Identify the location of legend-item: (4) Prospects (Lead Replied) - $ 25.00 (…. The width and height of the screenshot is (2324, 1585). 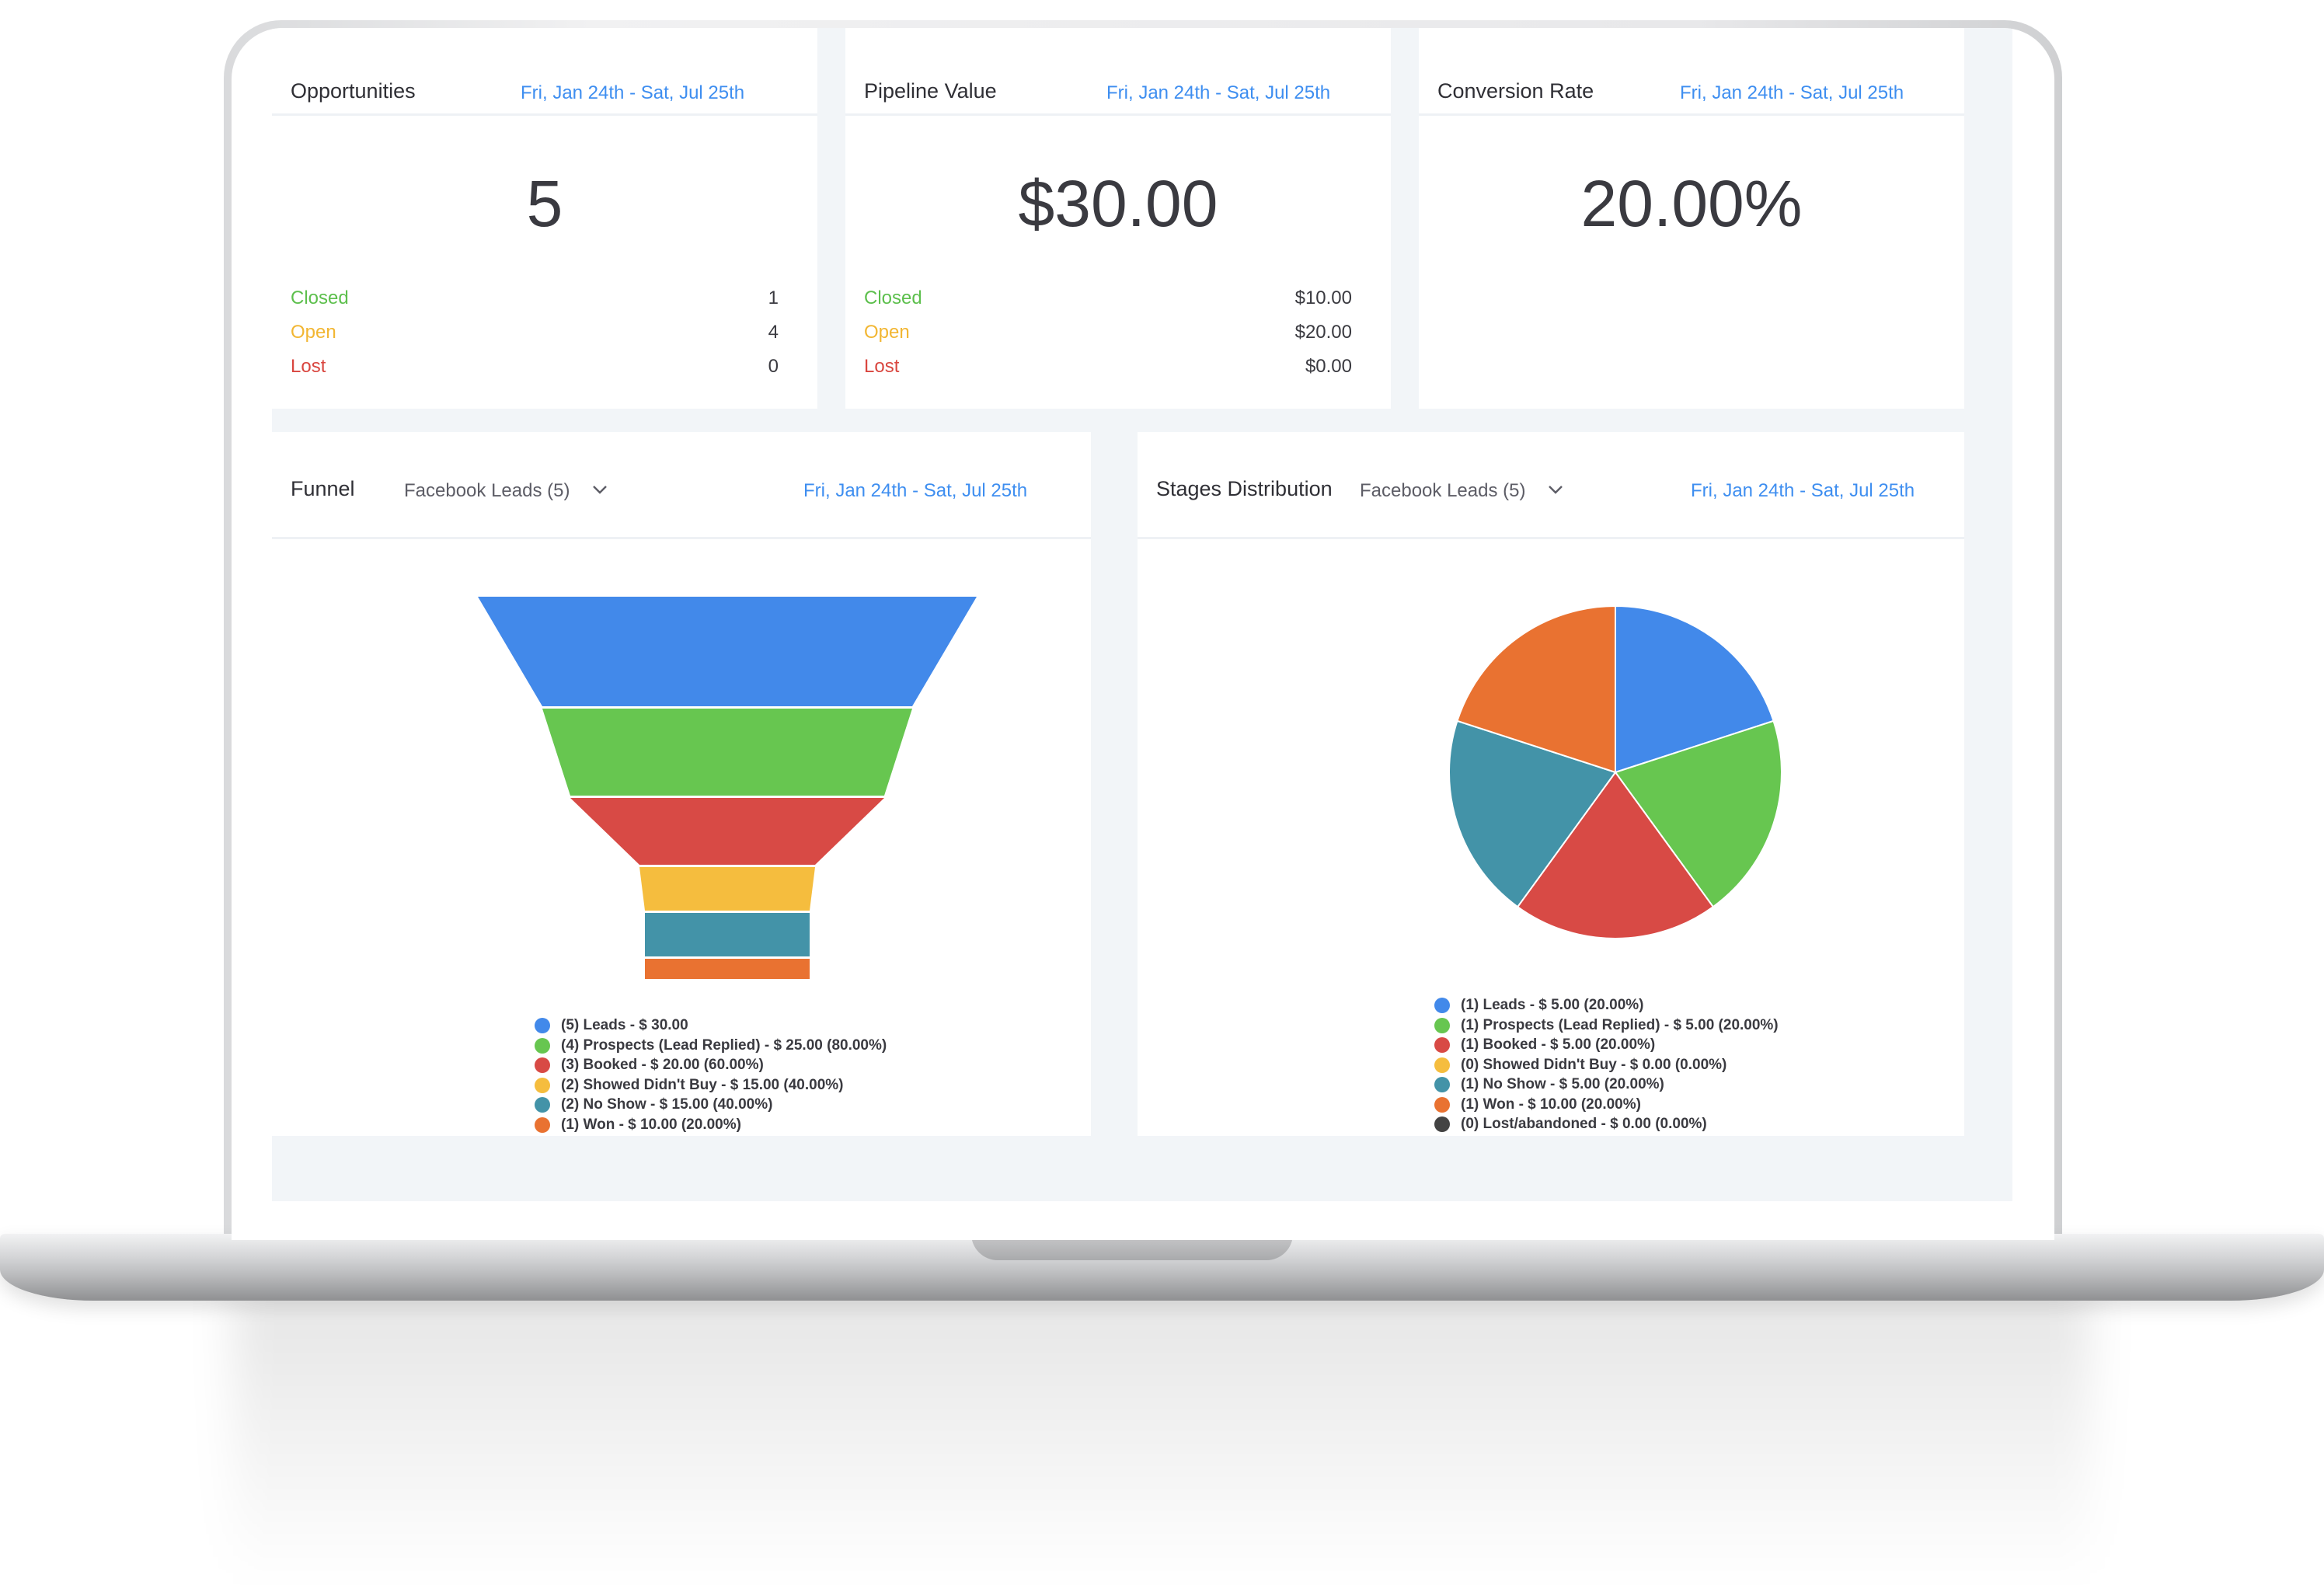
(711, 1046).